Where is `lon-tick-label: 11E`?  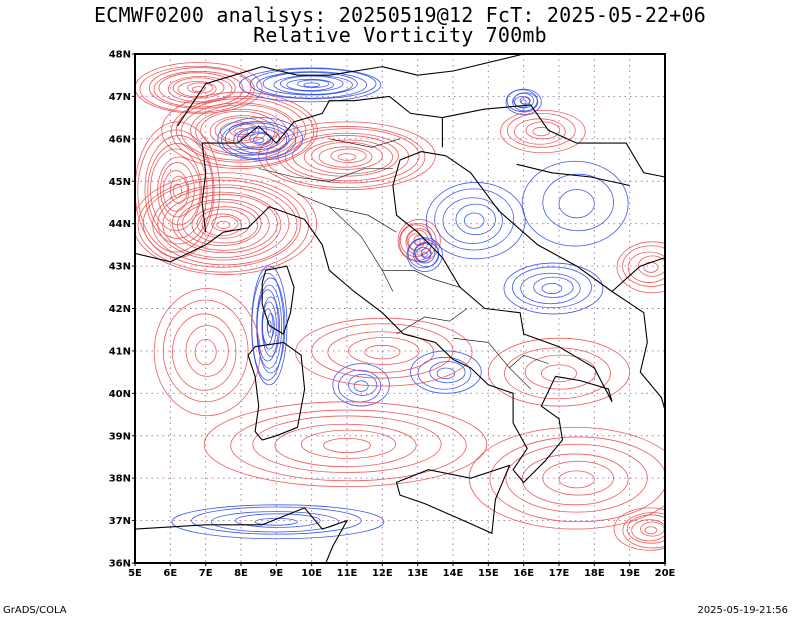 lon-tick-label: 11E is located at coordinates (347, 573).